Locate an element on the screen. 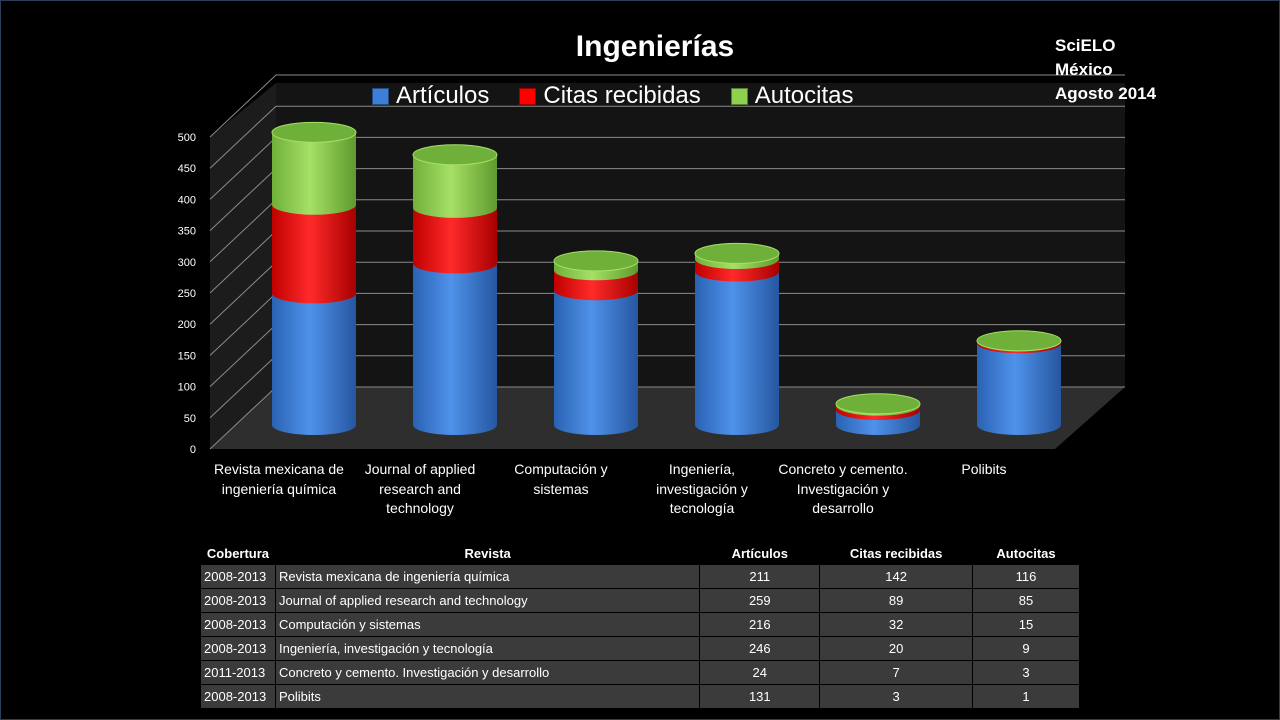 Image resolution: width=1280 pixels, height=720 pixels. category-label: Polibits is located at coordinates (984, 469).